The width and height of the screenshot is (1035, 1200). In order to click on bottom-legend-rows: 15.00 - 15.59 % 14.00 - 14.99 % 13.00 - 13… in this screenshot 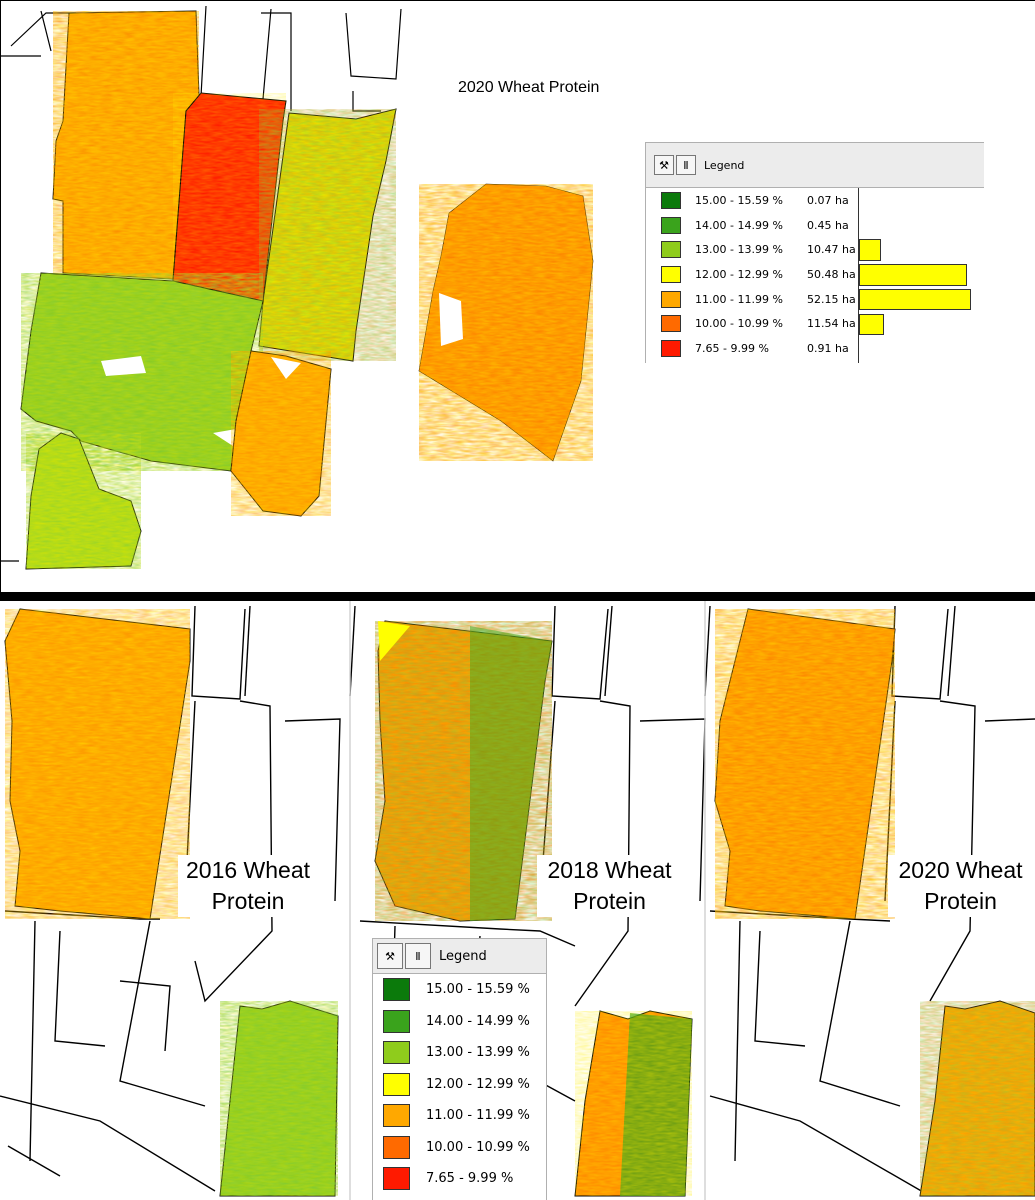, I will do `click(459, 1087)`.